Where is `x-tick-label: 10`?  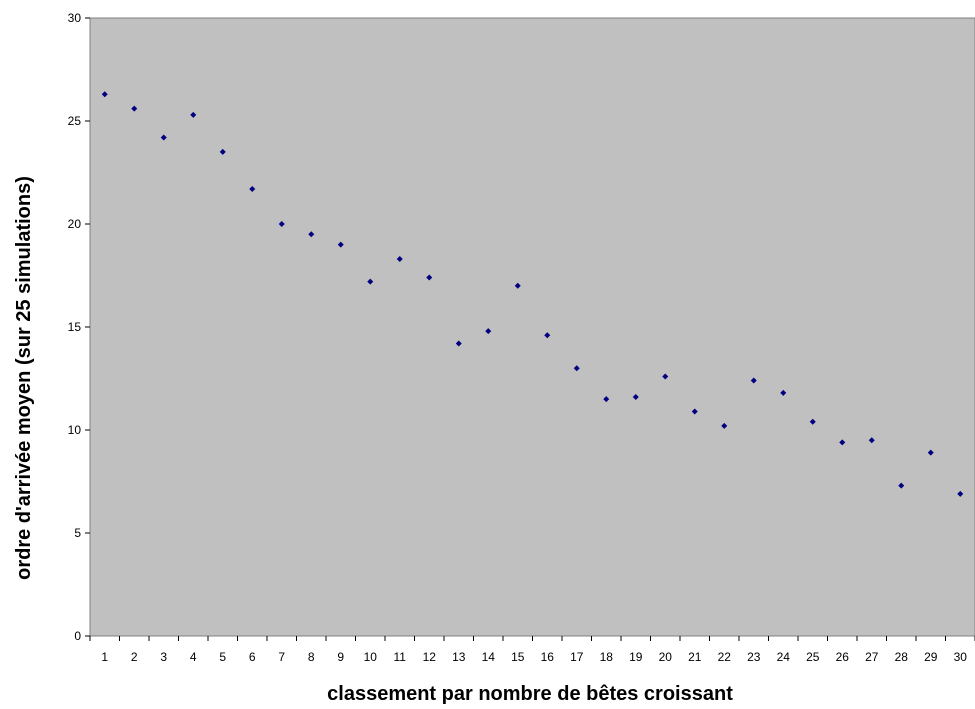 x-tick-label: 10 is located at coordinates (371, 657).